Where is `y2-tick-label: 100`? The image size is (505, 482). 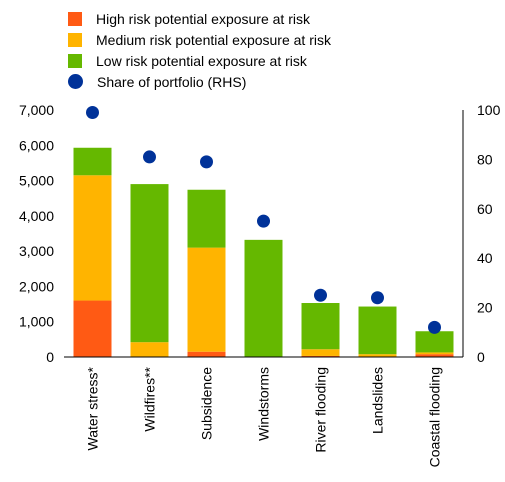
y2-tick-label: 100 is located at coordinates (489, 110).